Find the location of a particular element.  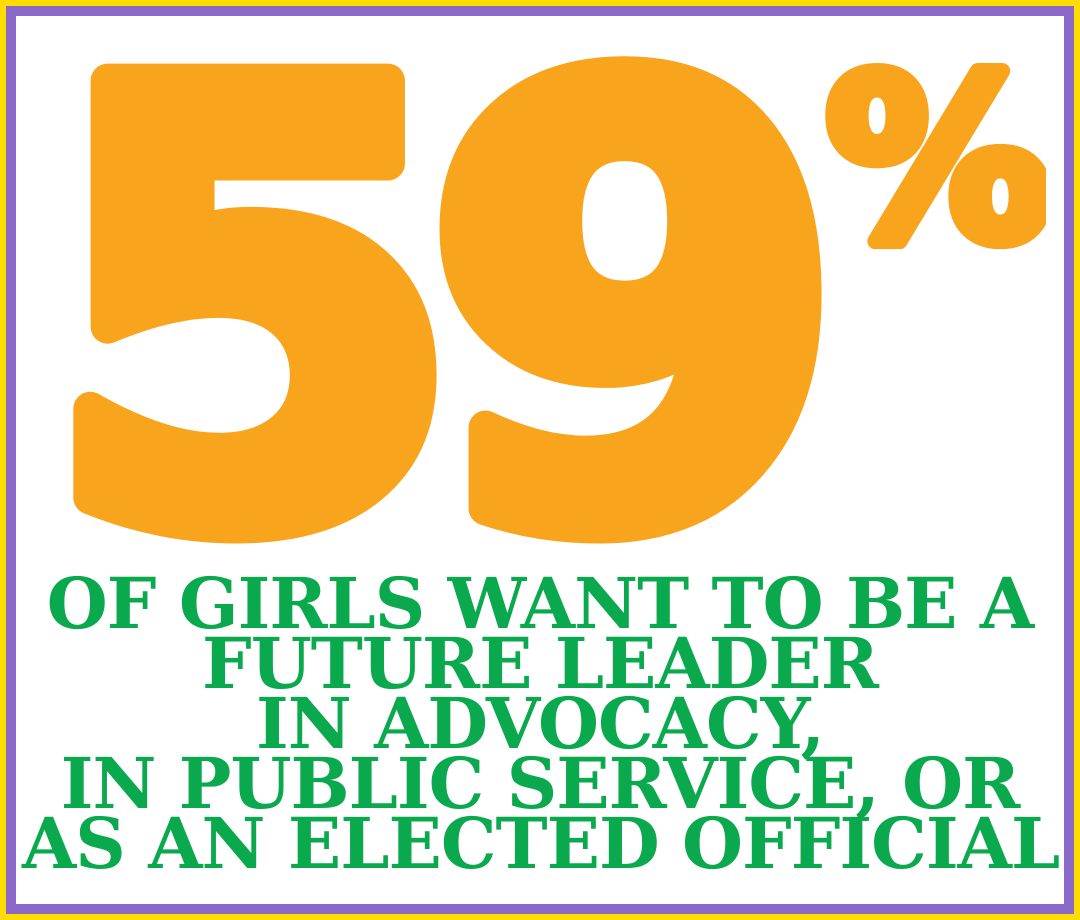

caption-line: IN ADVOCACY, is located at coordinates (540, 723).